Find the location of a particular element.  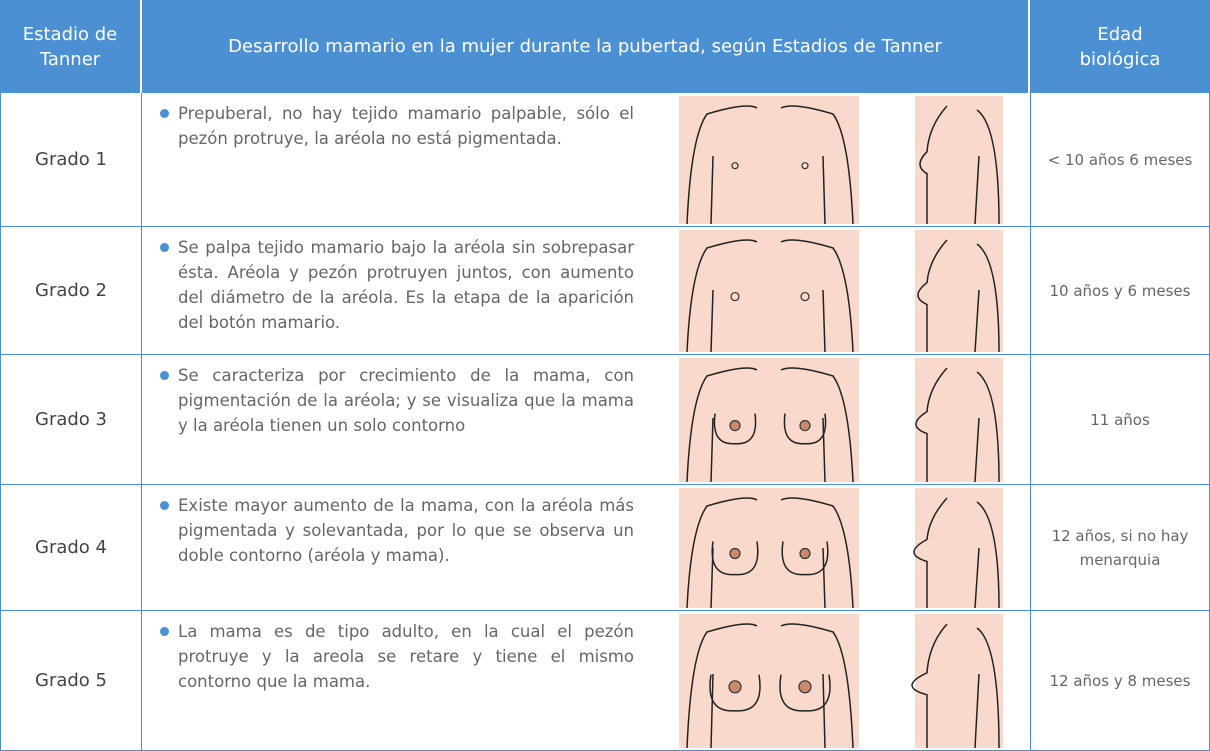

age: 12 años y 8 meses is located at coordinates (1120, 681).